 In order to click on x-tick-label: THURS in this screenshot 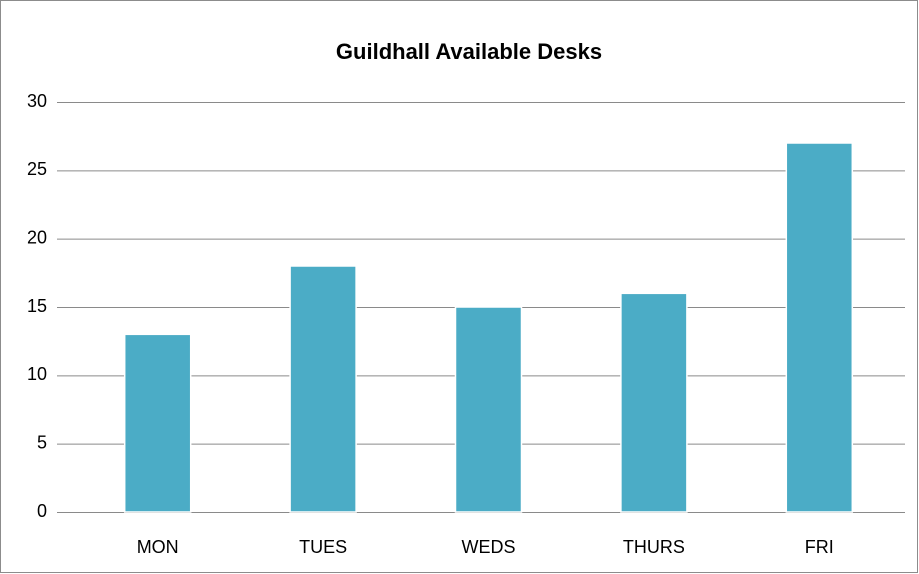, I will do `click(654, 547)`.